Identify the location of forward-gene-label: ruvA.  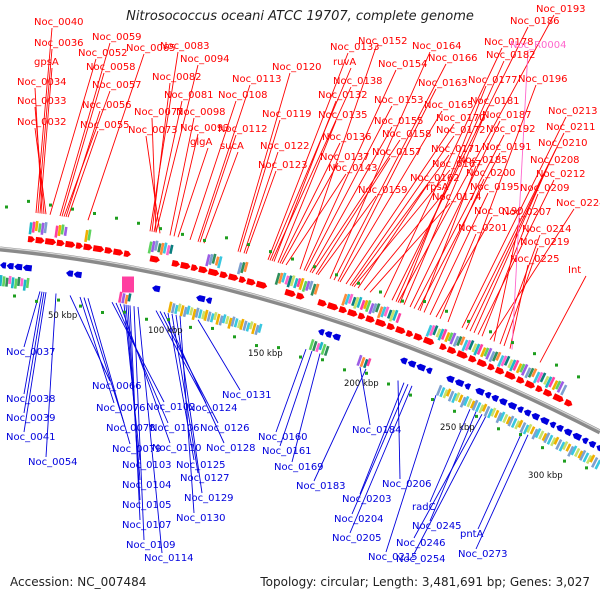
(344, 62).